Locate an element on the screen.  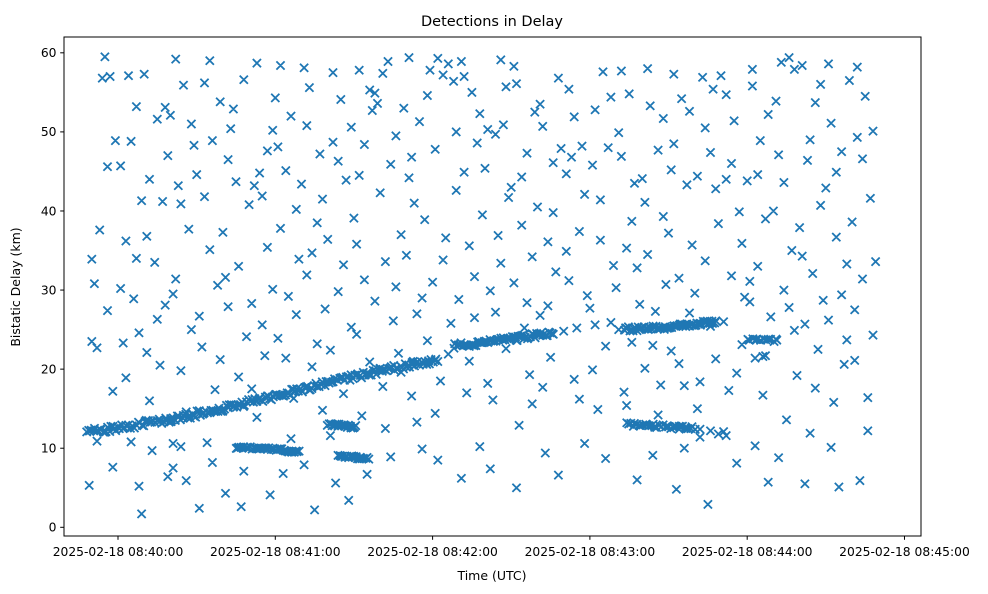
y-tick-label: 10 is located at coordinates (49, 449).